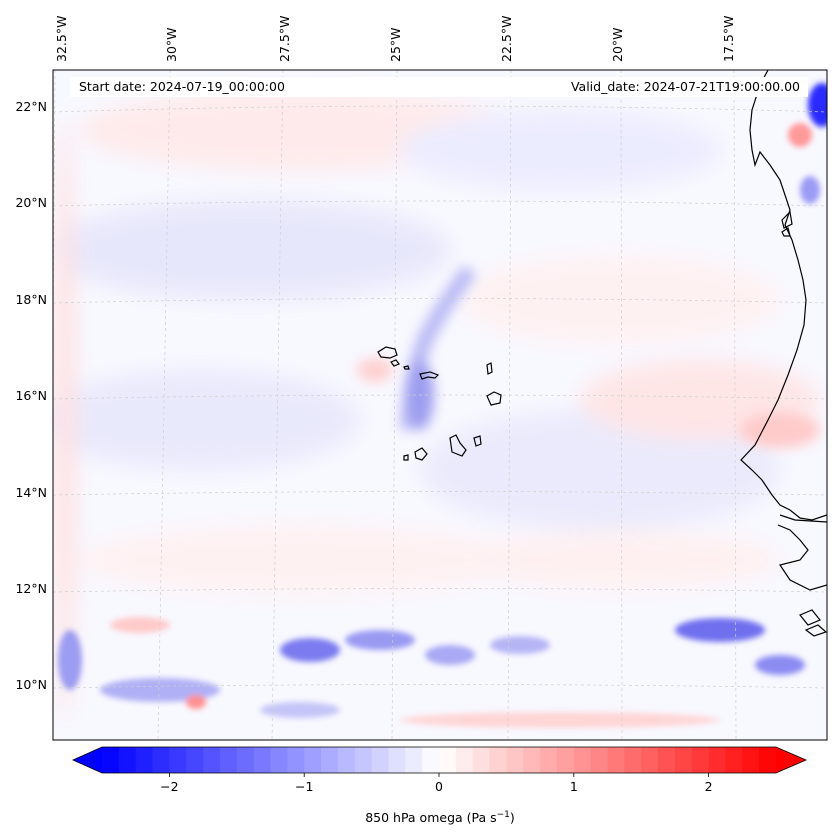 Image resolution: width=837 pixels, height=839 pixels. I want to click on island-santiago, so click(458, 445).